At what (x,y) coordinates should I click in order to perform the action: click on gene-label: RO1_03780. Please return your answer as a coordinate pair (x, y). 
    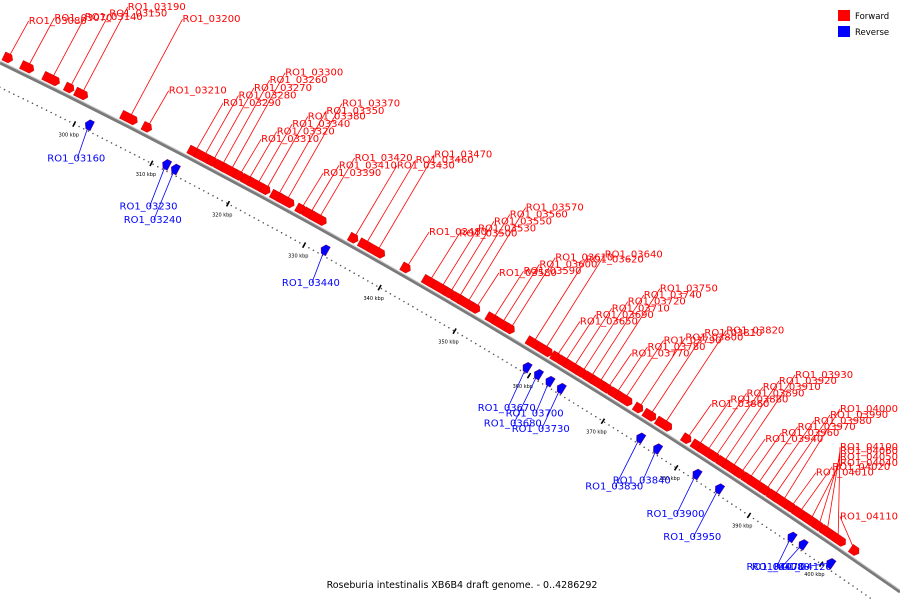
    Looking at the image, I should click on (677, 347).